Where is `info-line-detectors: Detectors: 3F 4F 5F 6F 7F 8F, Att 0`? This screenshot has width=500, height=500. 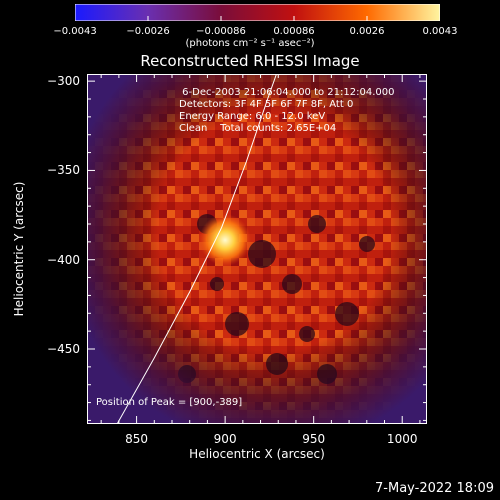 info-line-detectors: Detectors: 3F 4F 5F 6F 7F 8F, Att 0 is located at coordinates (266, 104).